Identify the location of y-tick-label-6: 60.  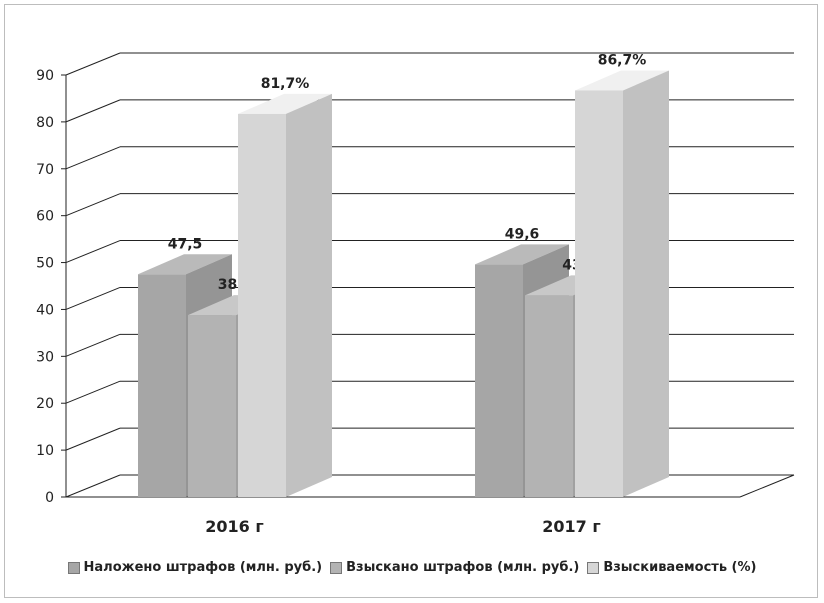
(45, 217).